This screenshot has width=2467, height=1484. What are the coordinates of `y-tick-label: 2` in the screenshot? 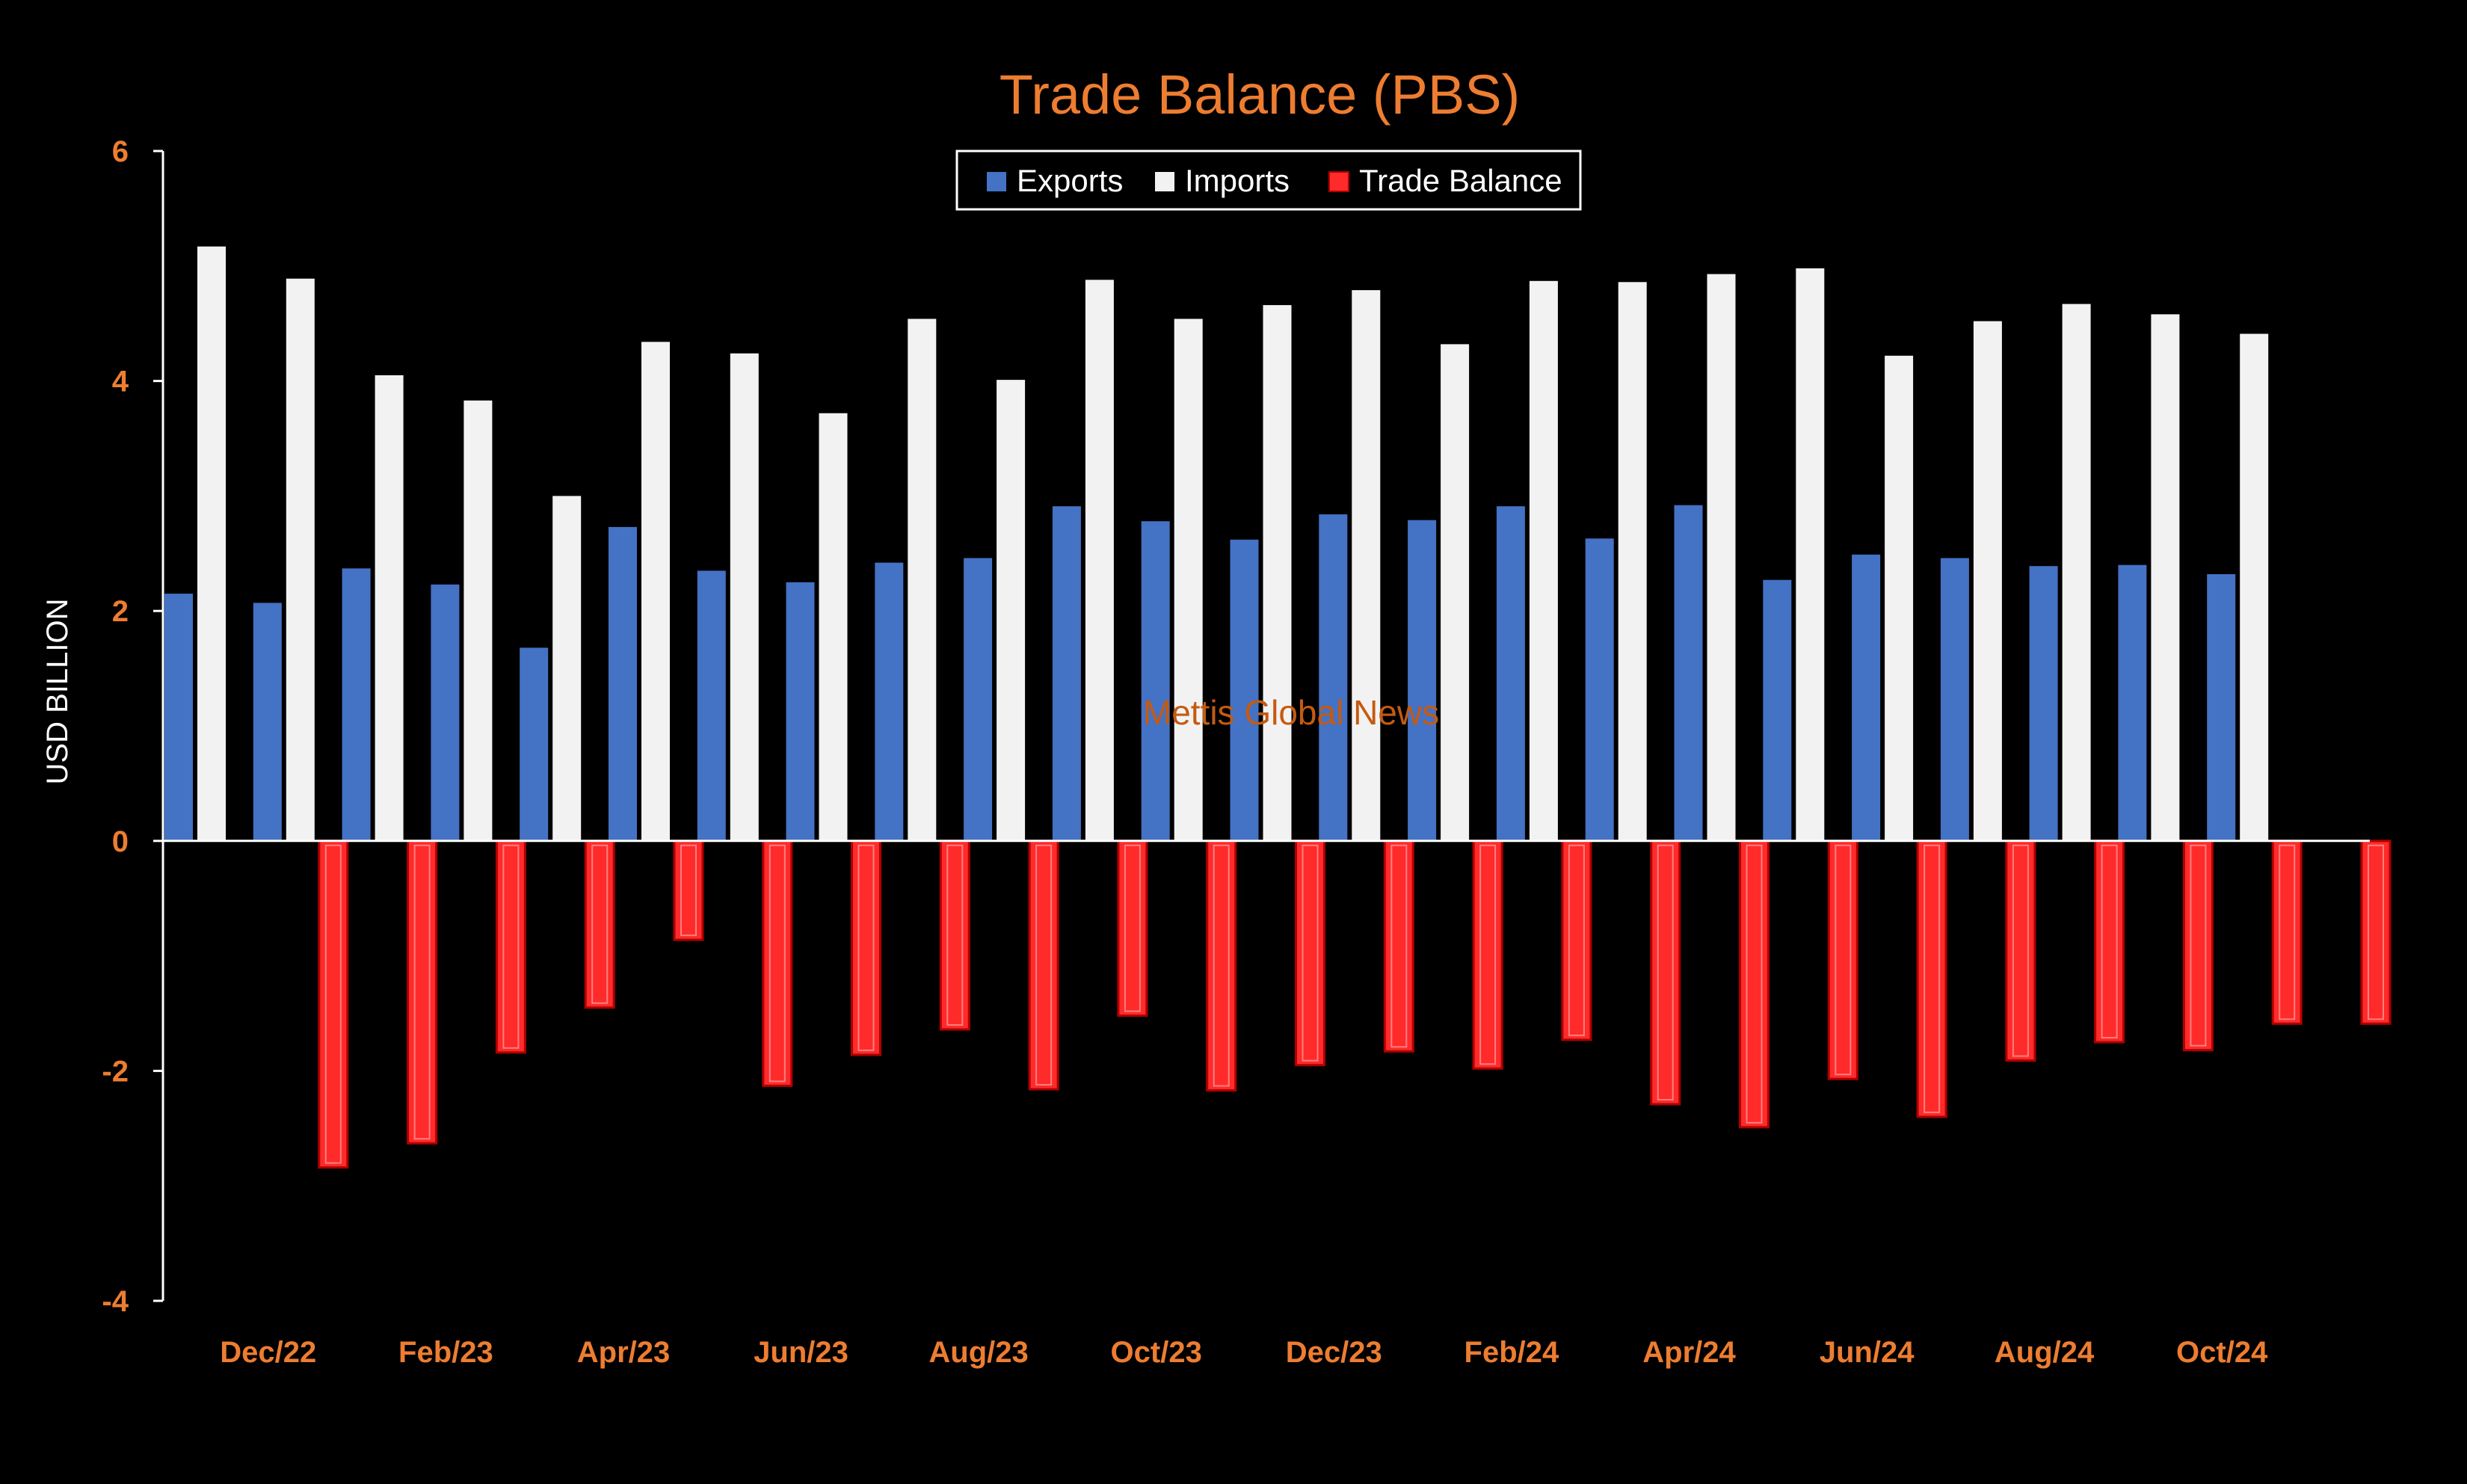 It's located at (120, 611).